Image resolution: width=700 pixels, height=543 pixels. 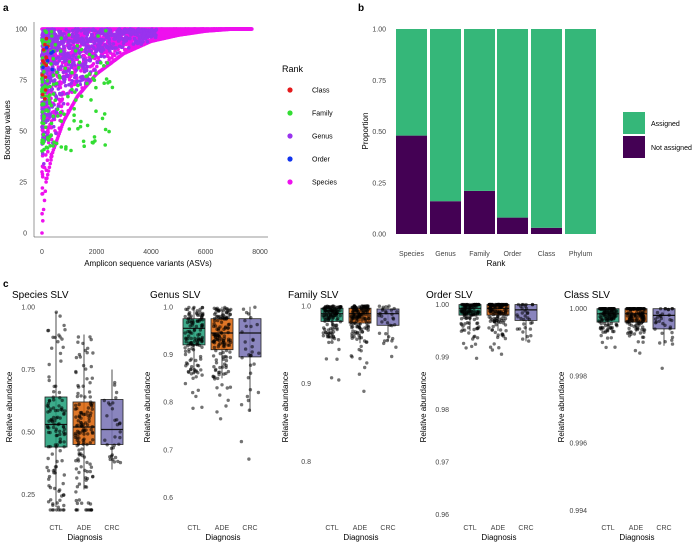 I want to click on chart-a-y-tick-label: 0, so click(x=25, y=234).